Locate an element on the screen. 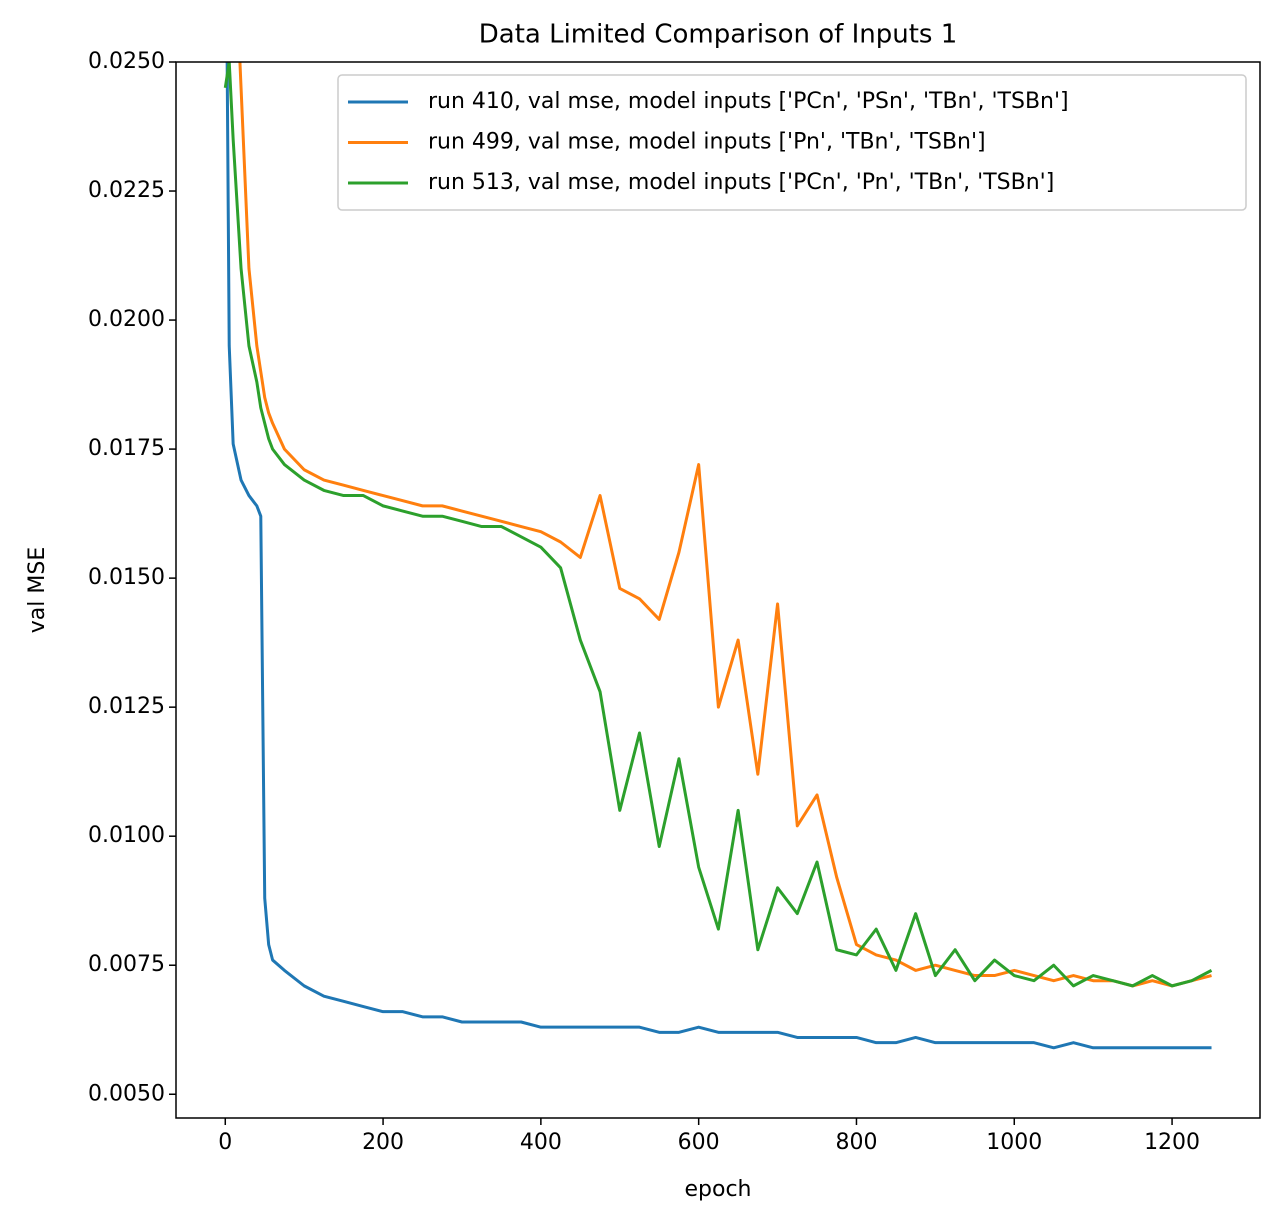  x-axis-label: epoch is located at coordinates (718, 1189).